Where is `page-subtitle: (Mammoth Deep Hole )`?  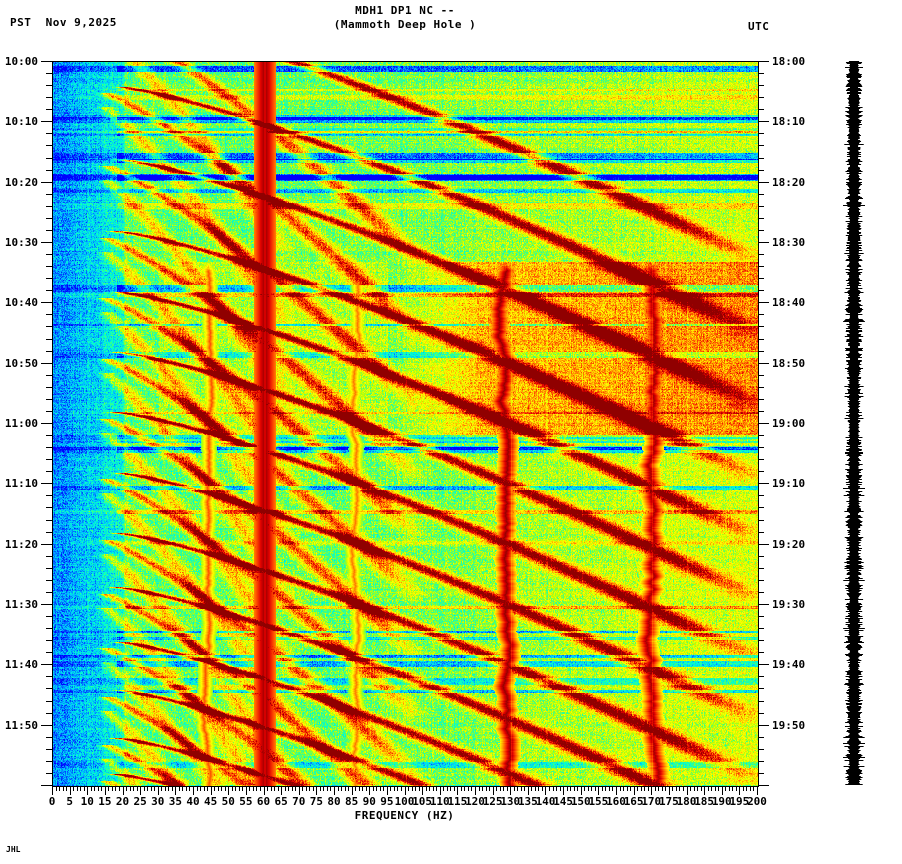 page-subtitle: (Mammoth Deep Hole ) is located at coordinates (405, 24).